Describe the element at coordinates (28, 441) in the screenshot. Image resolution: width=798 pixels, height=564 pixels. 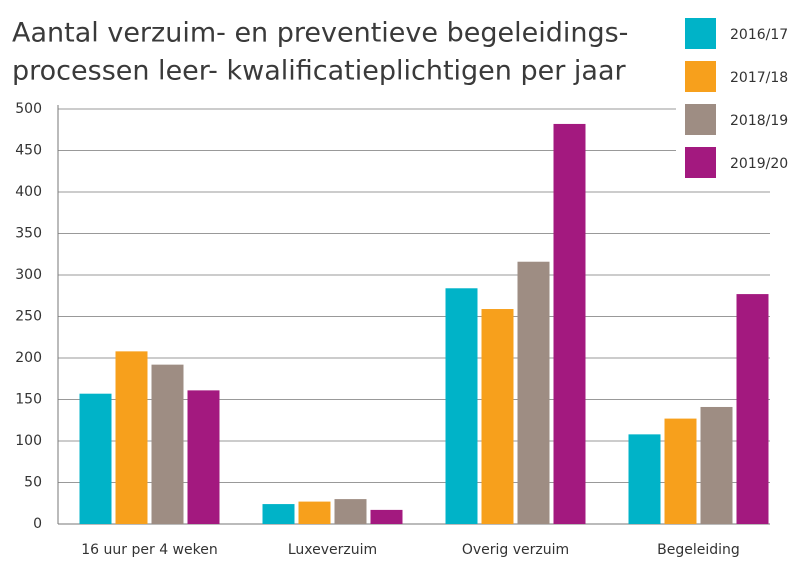
I see `y-tick-label: 100` at that location.